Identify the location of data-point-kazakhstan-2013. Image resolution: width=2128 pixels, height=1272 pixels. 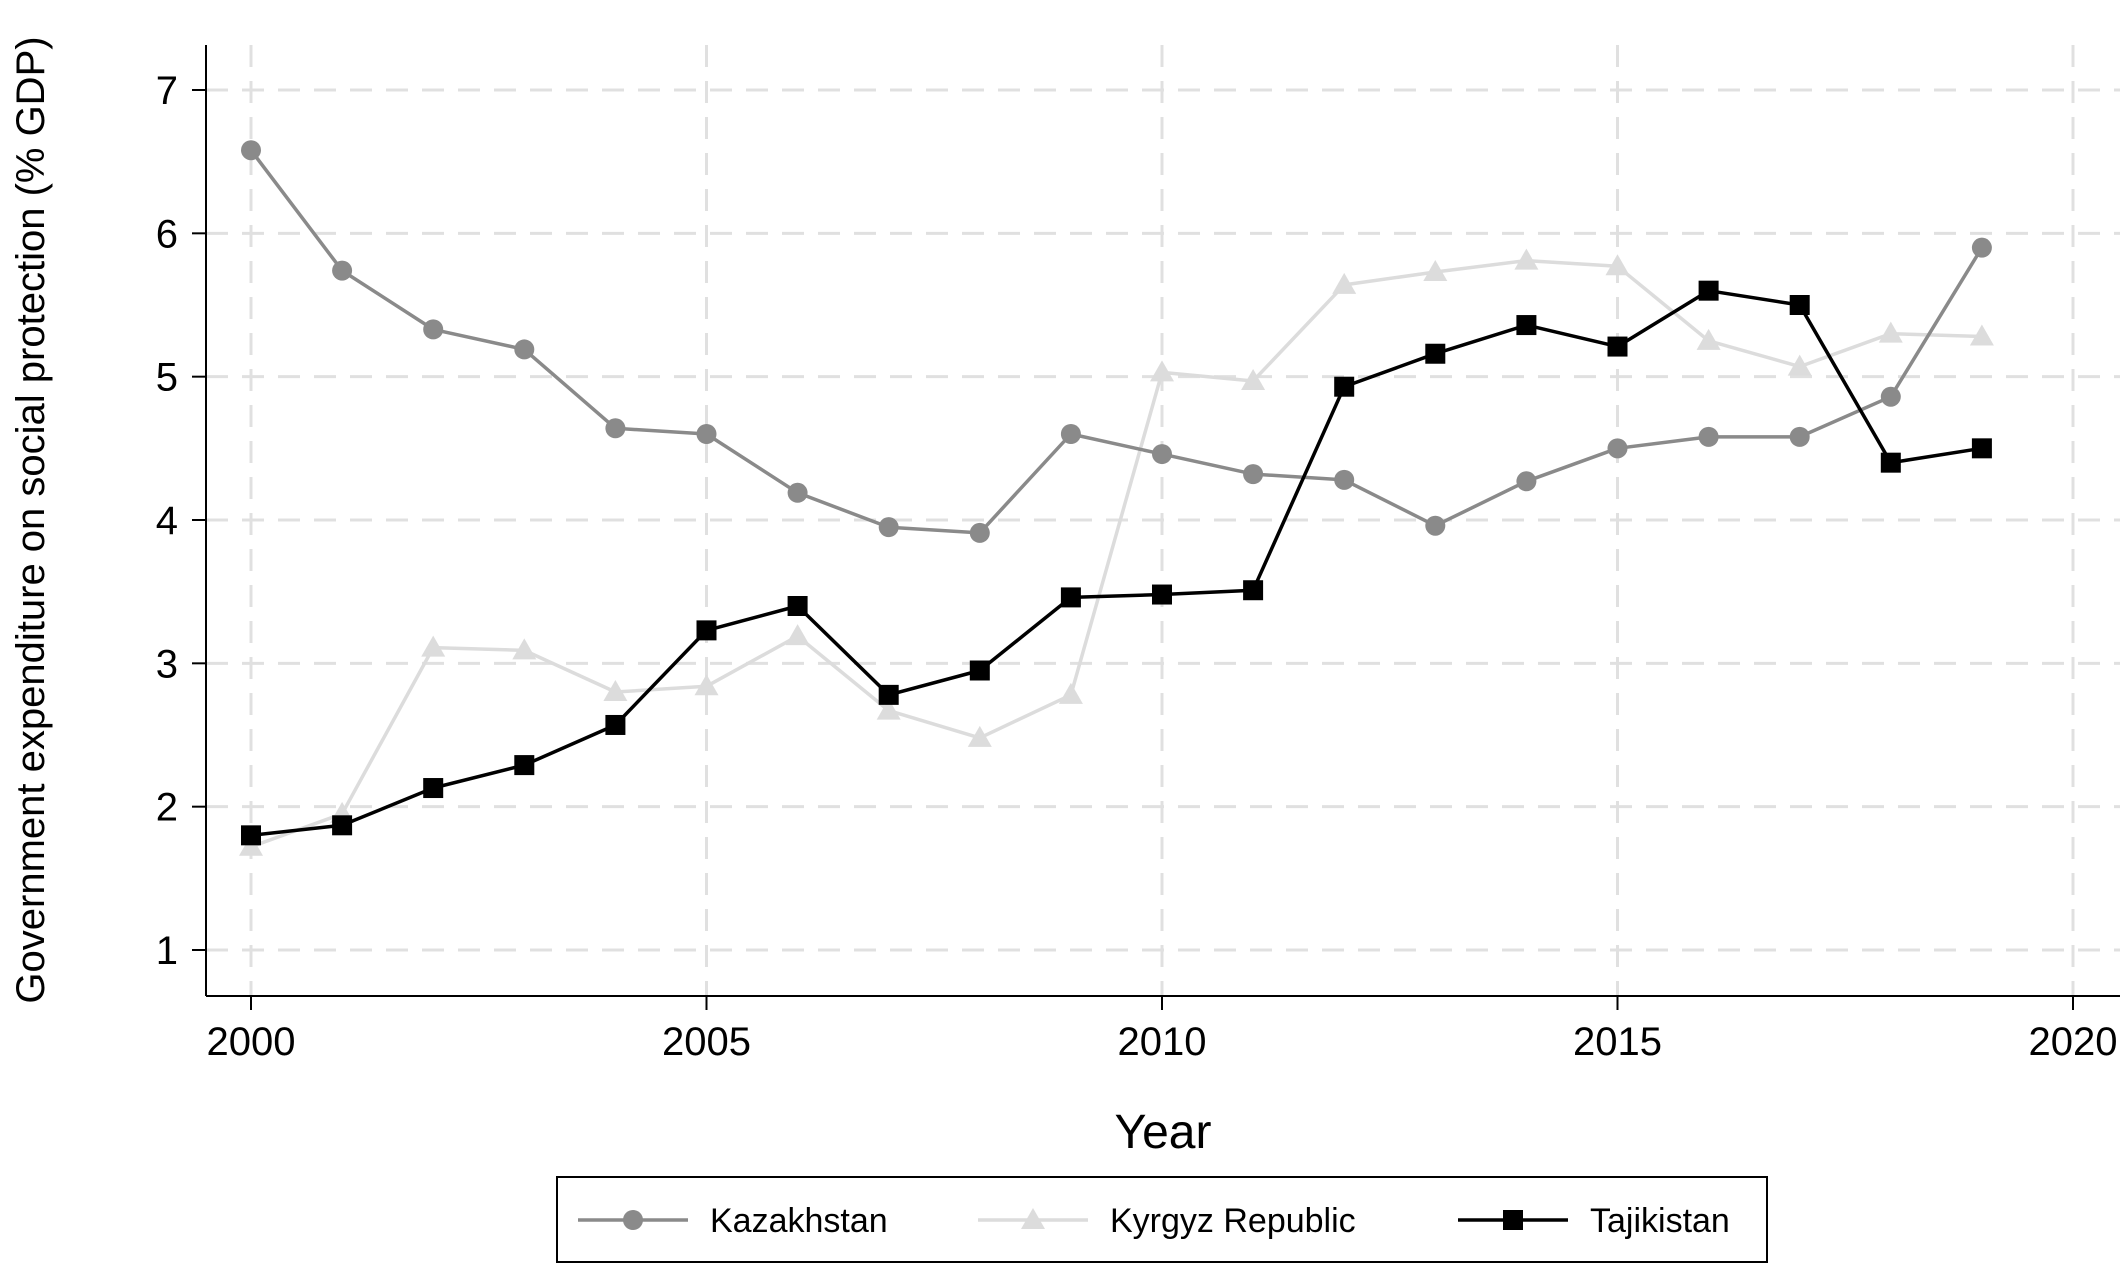
(1435, 525).